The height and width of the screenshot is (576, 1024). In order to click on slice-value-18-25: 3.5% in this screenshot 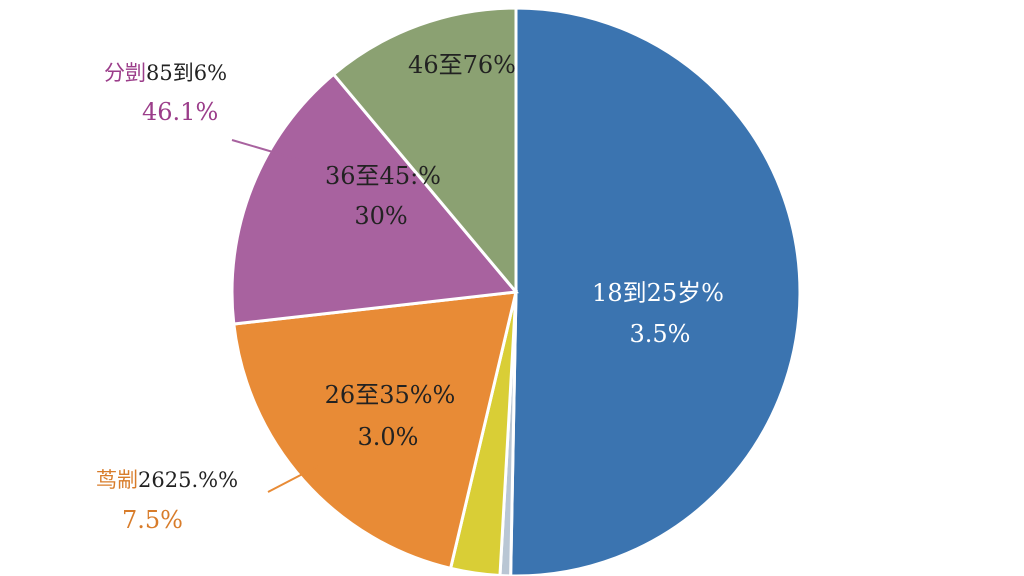, I will do `click(660, 334)`.